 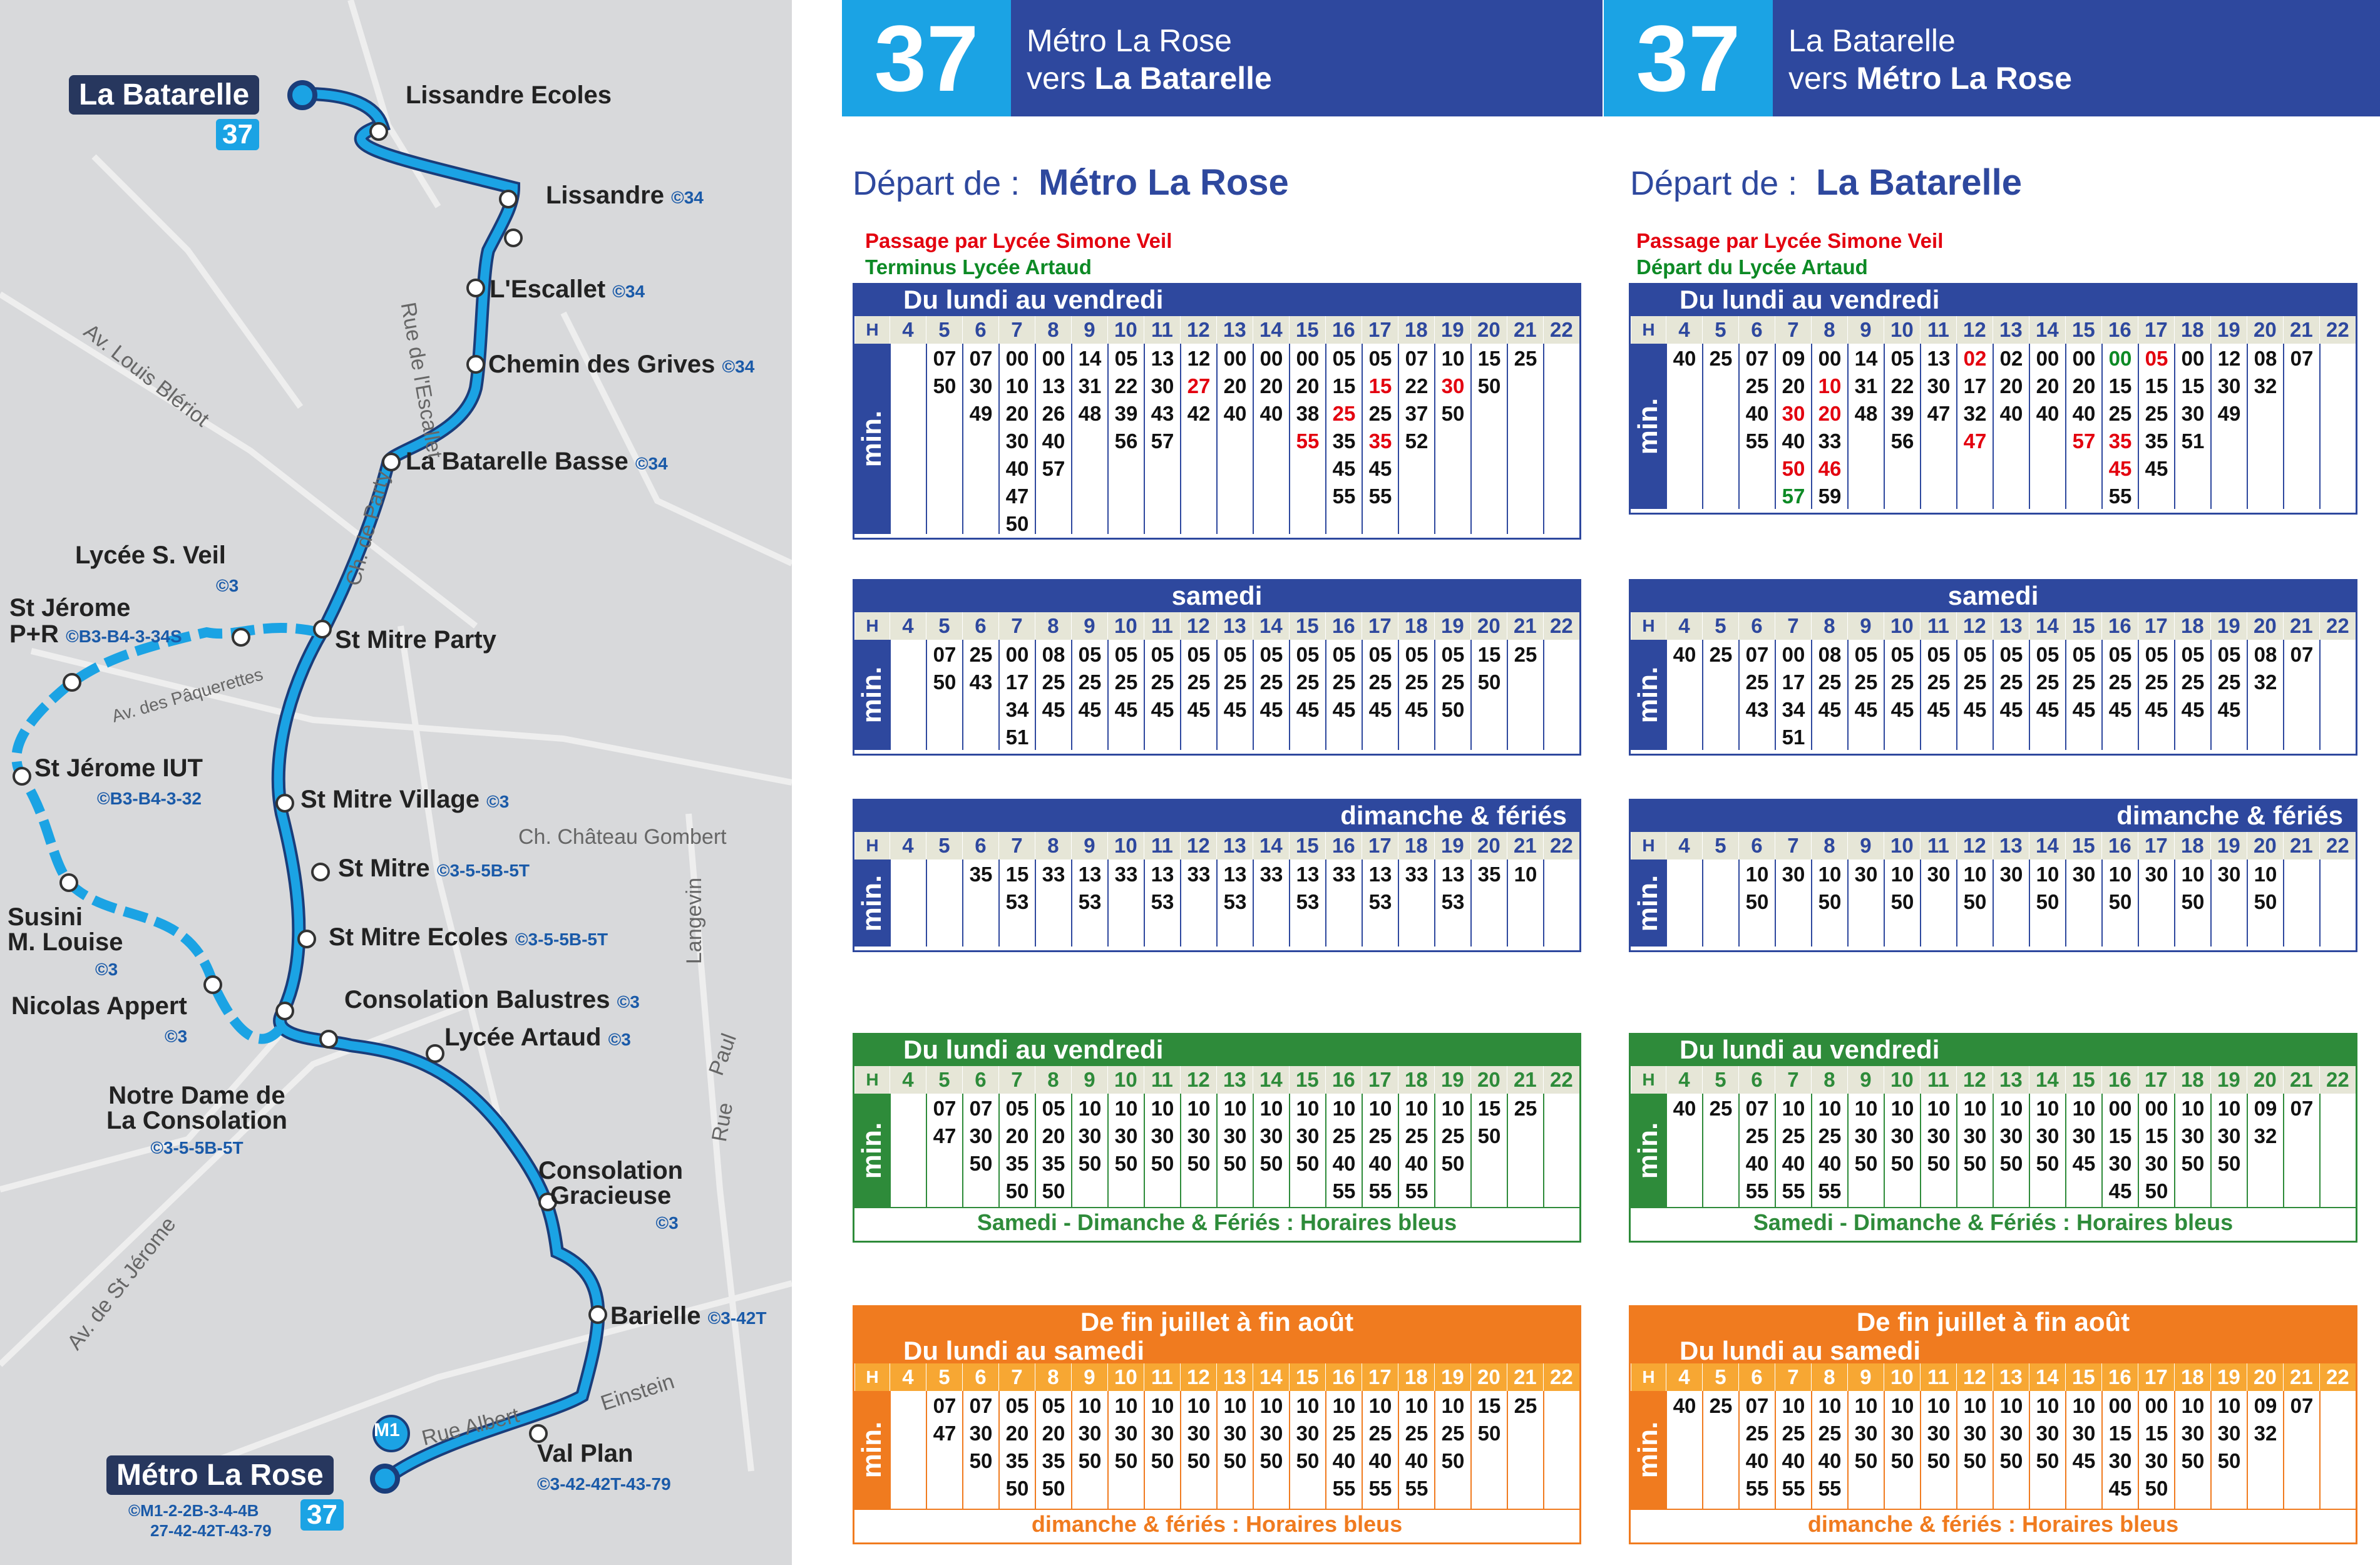 I want to click on hour-cell: 6, so click(x=1757, y=845).